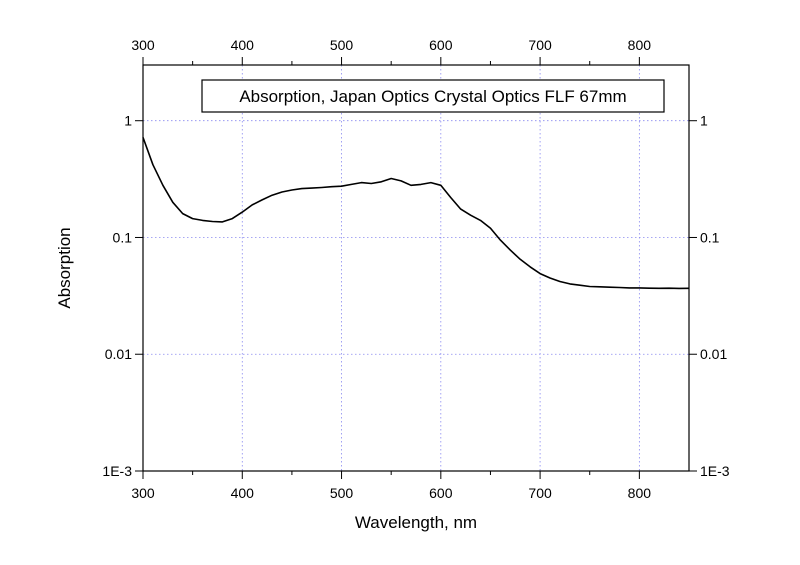  Describe the element at coordinates (640, 45) in the screenshot. I see `x-tick-label-top: 800` at that location.